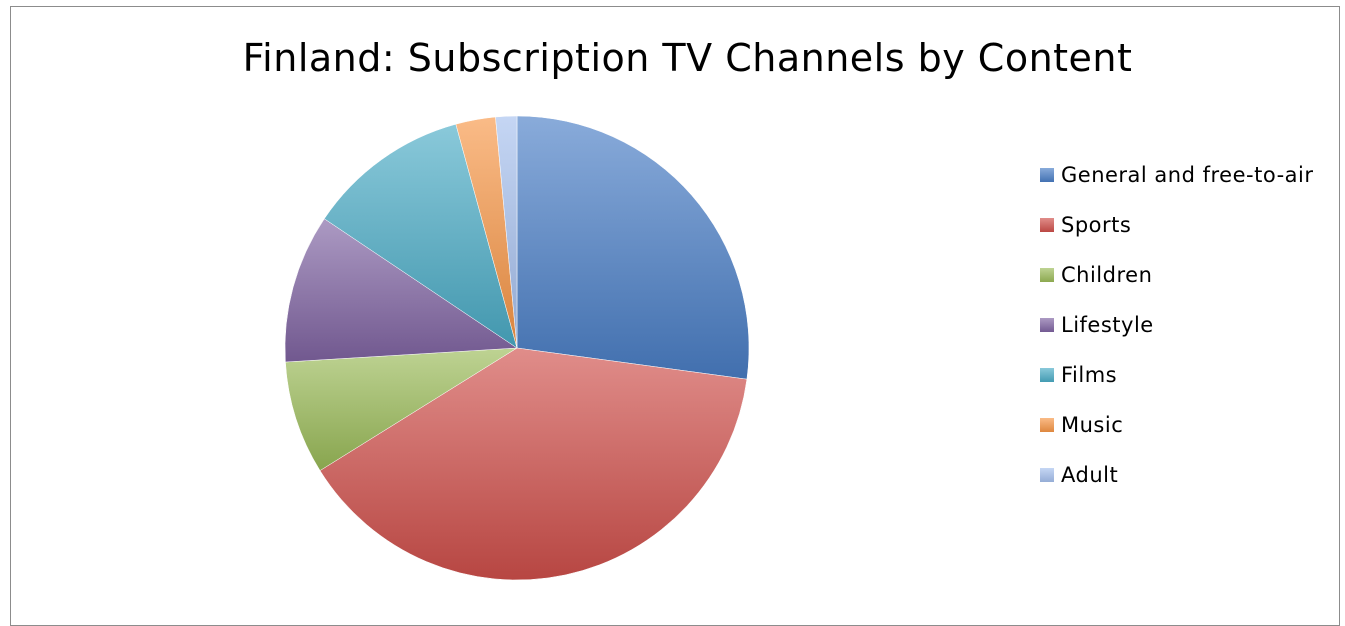 The height and width of the screenshot is (626, 1345). I want to click on legend-item: Lifestyle, so click(1190, 325).